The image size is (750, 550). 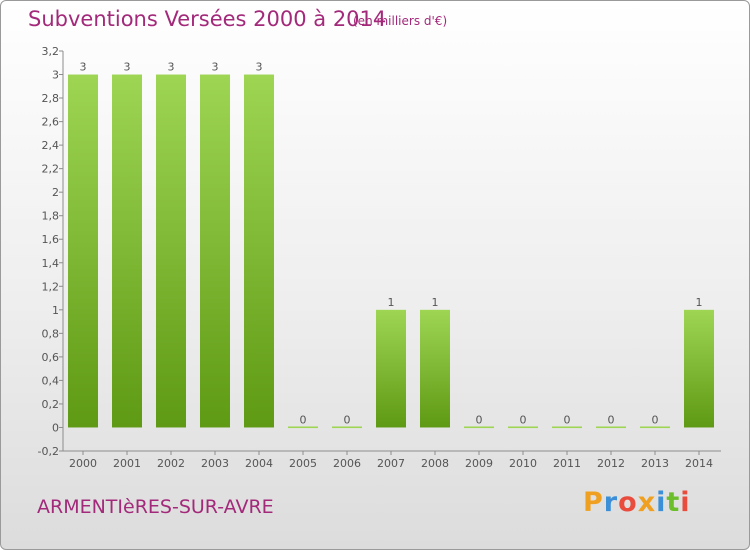 I want to click on y-tick-label: 2,4, so click(x=51, y=145).